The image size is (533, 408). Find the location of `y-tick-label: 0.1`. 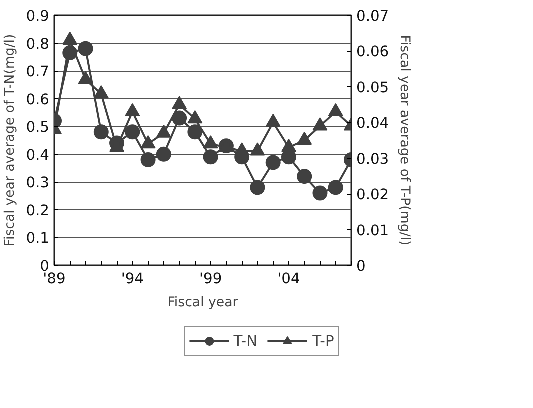

y-tick-label: 0.1 is located at coordinates (38, 239).